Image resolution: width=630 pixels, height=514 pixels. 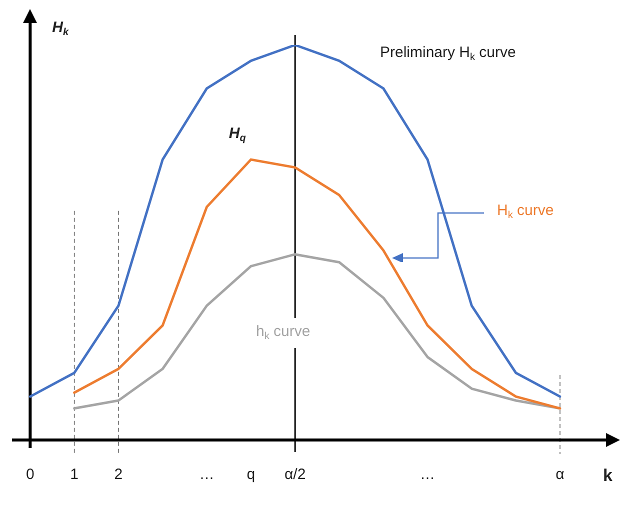 I want to click on x-tick-label: 0, so click(x=30, y=475).